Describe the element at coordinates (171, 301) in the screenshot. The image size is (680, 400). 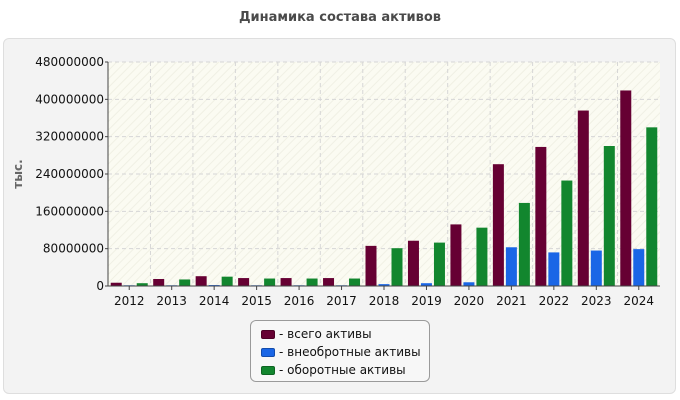
I see `x-tick-label: 2013` at that location.